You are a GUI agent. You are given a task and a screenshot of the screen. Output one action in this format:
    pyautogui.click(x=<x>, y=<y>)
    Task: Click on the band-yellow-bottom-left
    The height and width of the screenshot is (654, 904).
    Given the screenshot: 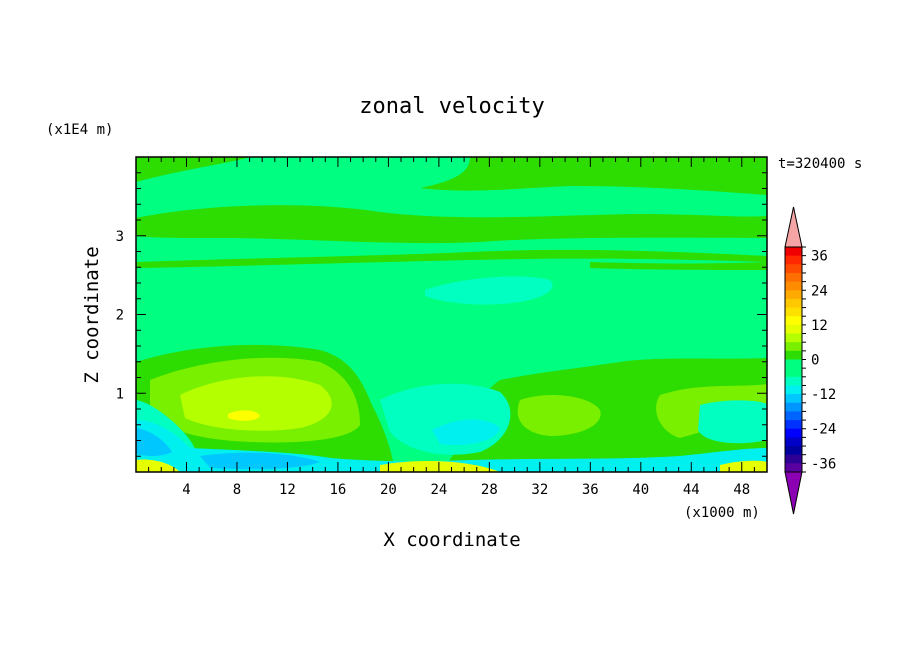 What is the action you would take?
    pyautogui.click(x=158, y=465)
    